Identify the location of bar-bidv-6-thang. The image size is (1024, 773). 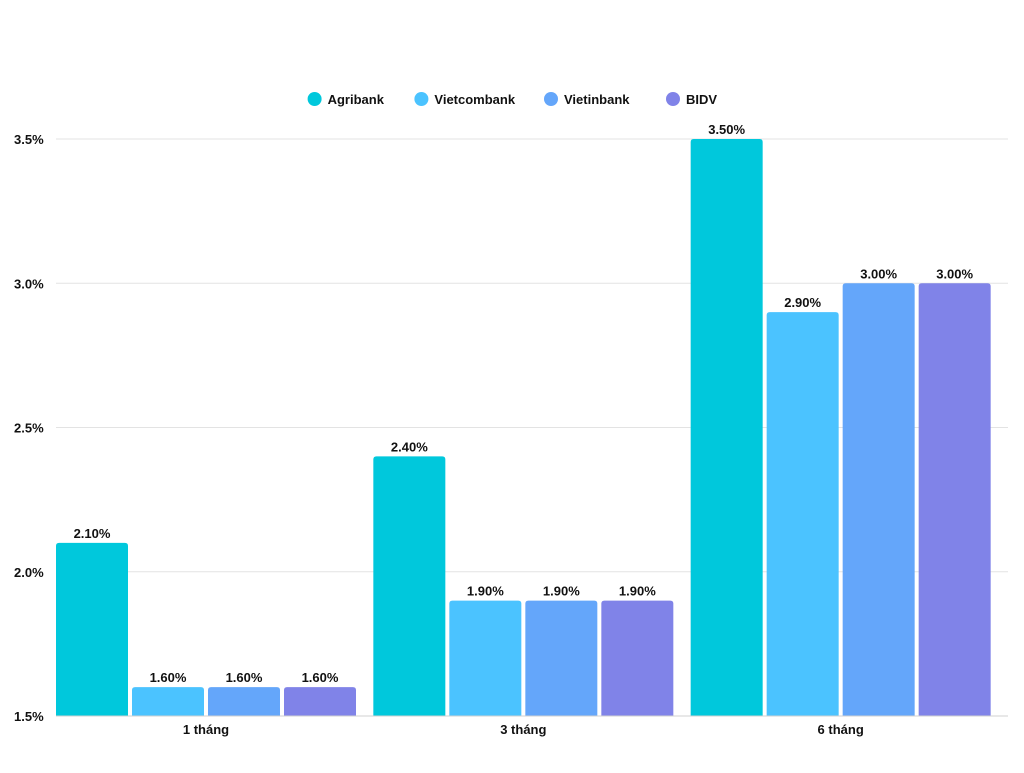
(954, 499).